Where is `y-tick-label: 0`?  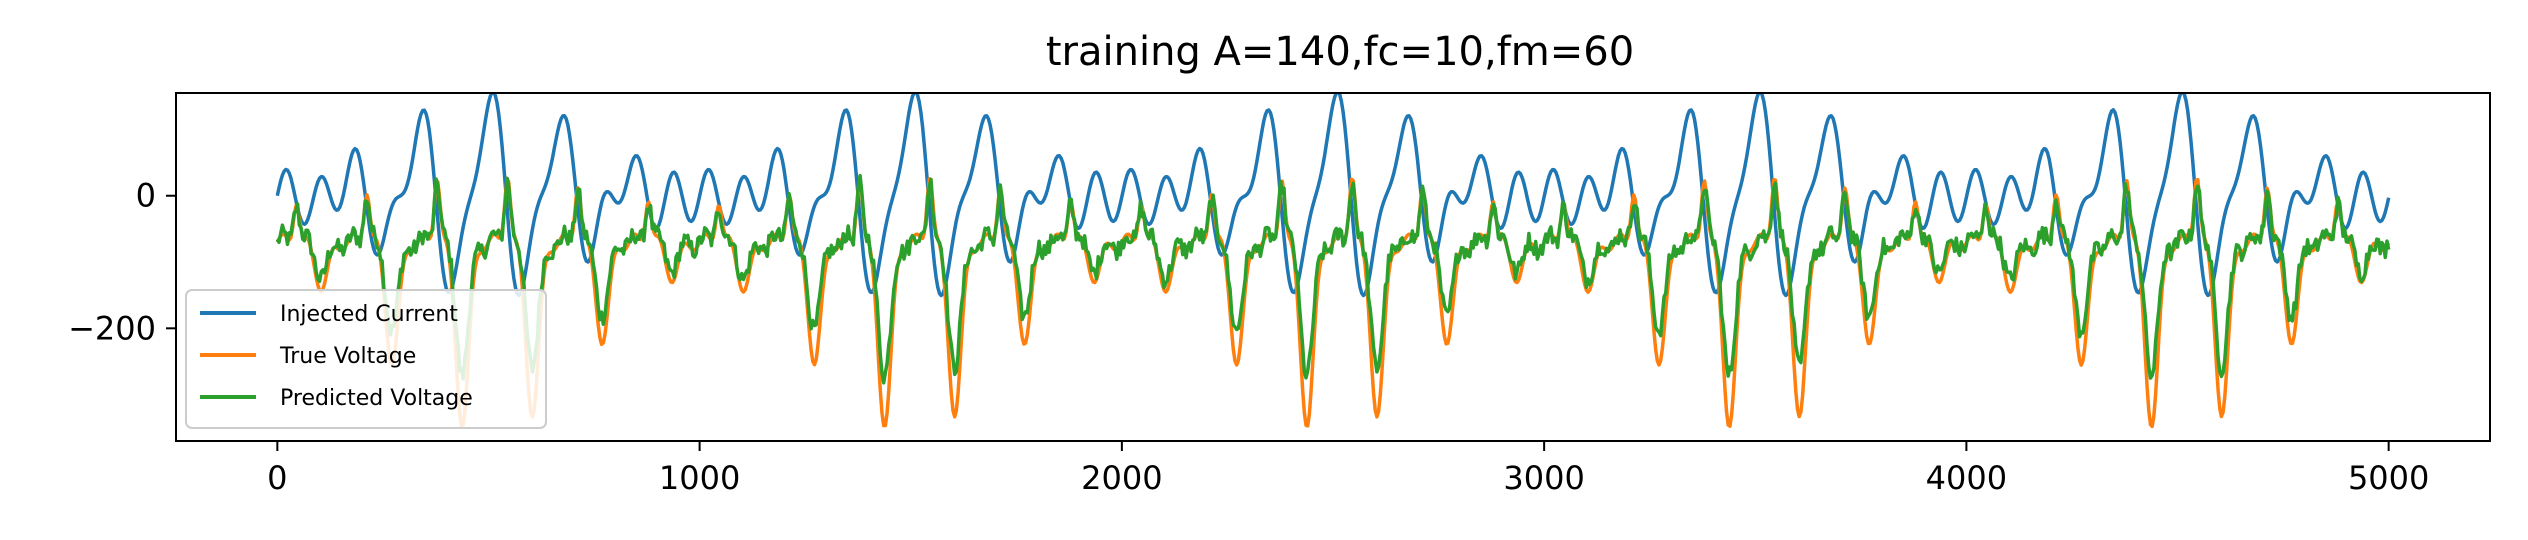
y-tick-label: 0 is located at coordinates (146, 196).